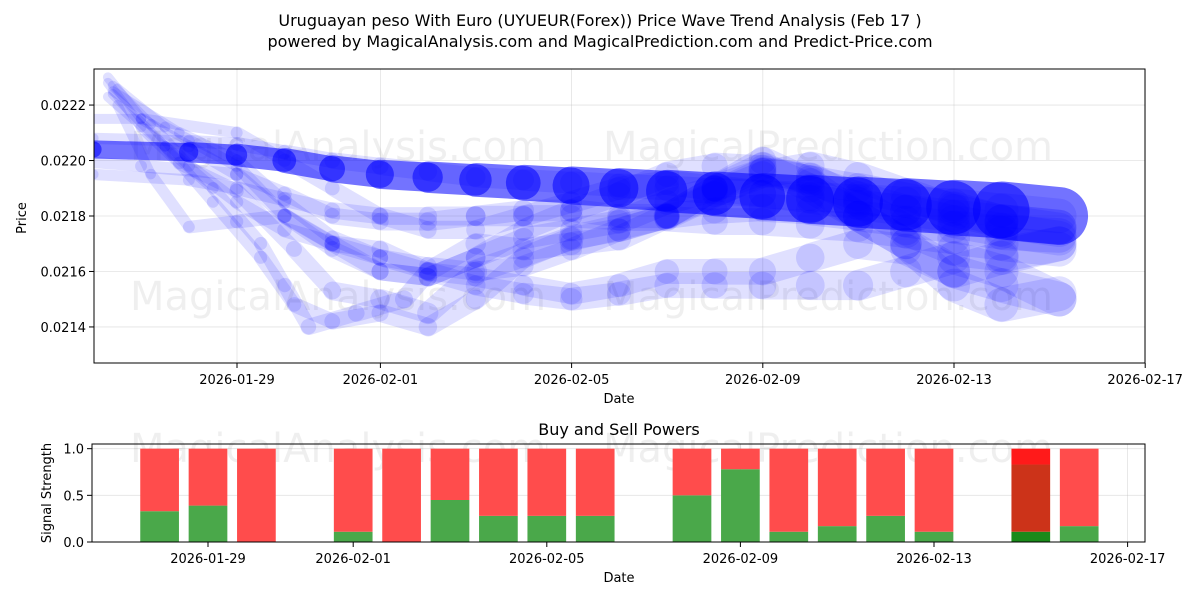 This screenshot has width=1200, height=600. I want to click on price-x-label: Date, so click(618, 399).